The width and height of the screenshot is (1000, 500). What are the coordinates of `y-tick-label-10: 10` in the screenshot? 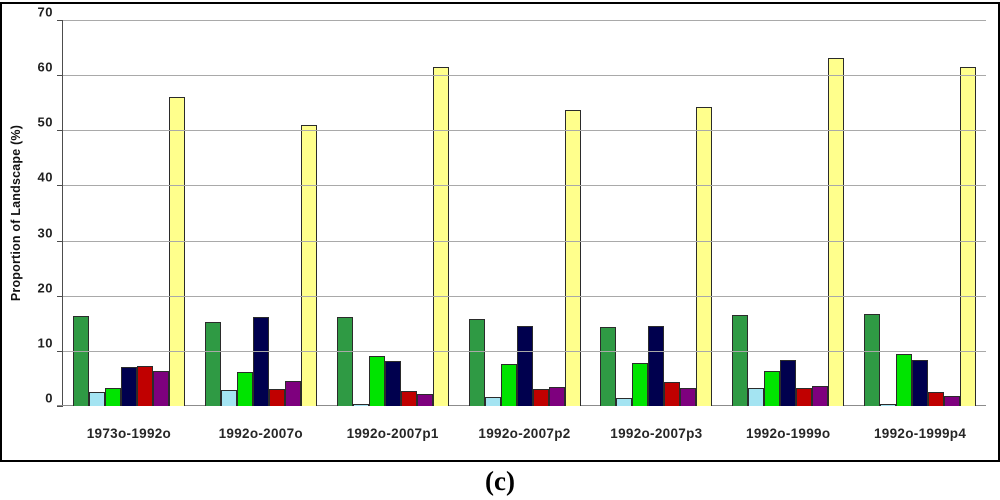 It's located at (45, 343).